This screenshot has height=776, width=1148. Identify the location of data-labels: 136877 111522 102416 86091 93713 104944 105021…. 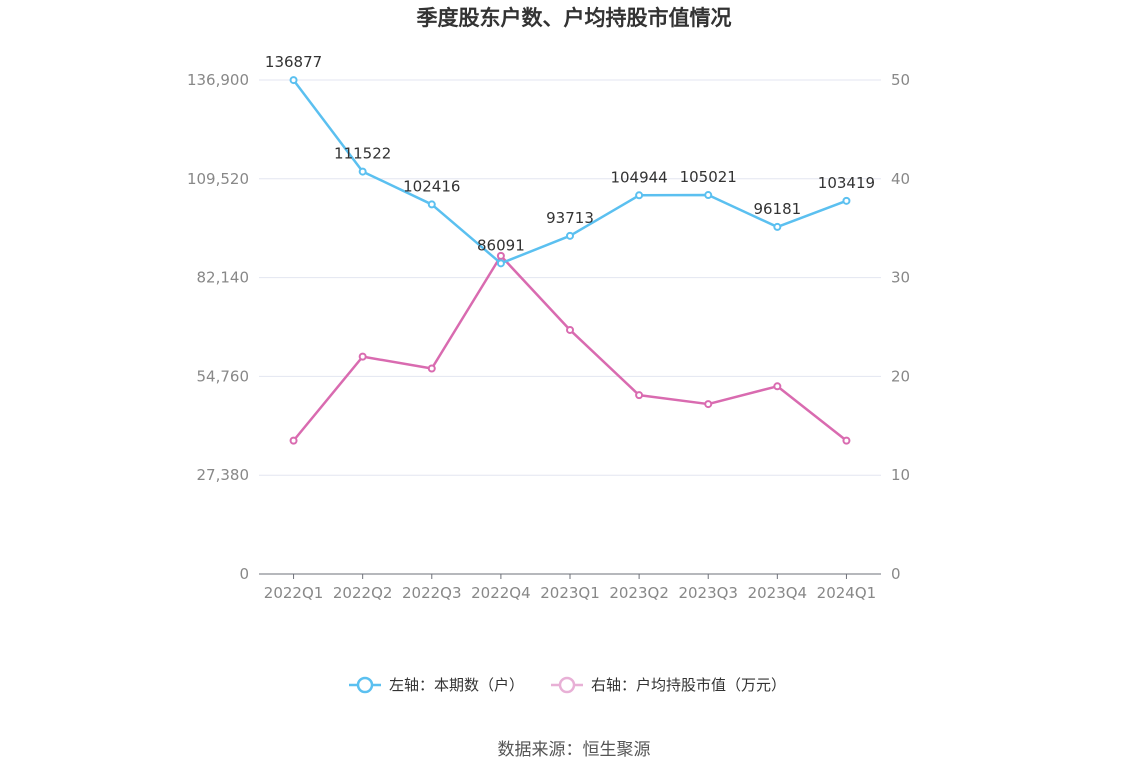
(570, 153).